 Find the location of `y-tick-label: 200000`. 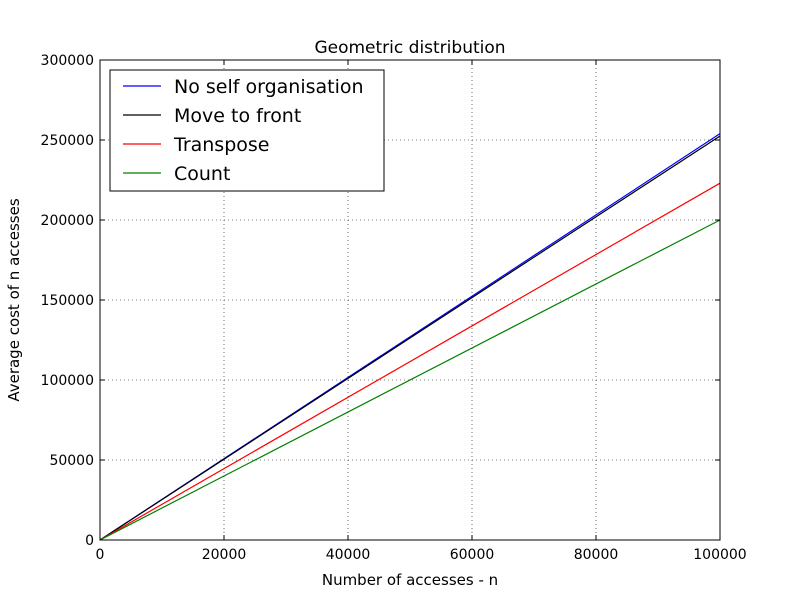

y-tick-label: 200000 is located at coordinates (67, 221).